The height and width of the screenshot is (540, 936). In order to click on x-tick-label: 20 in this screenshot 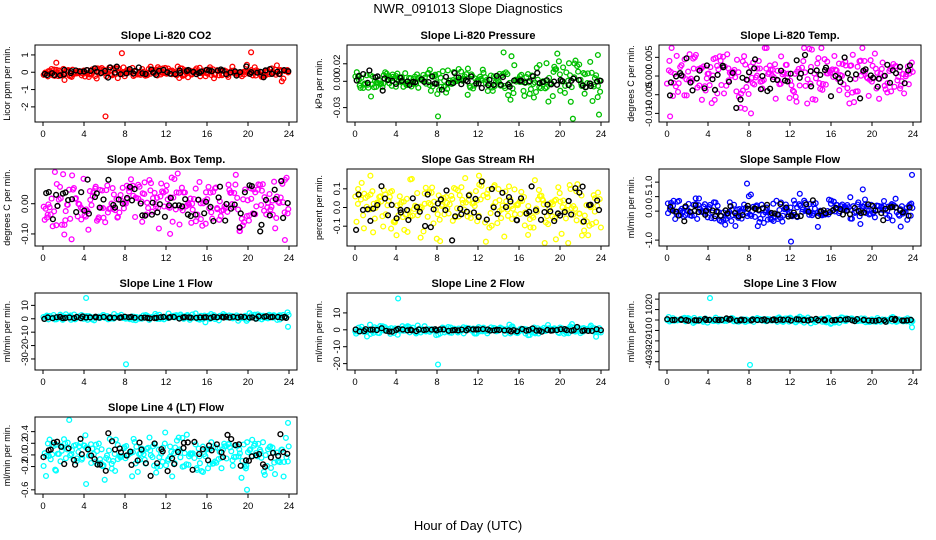, I will do `click(560, 382)`.